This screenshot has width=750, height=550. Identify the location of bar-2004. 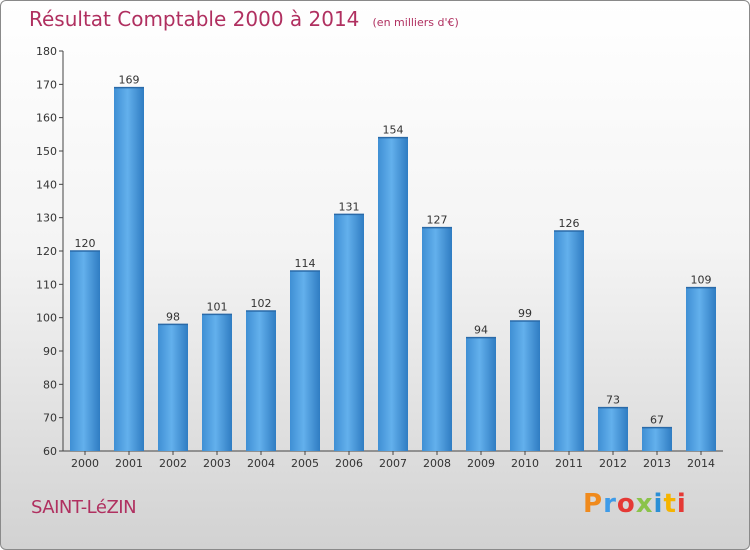
(261, 381).